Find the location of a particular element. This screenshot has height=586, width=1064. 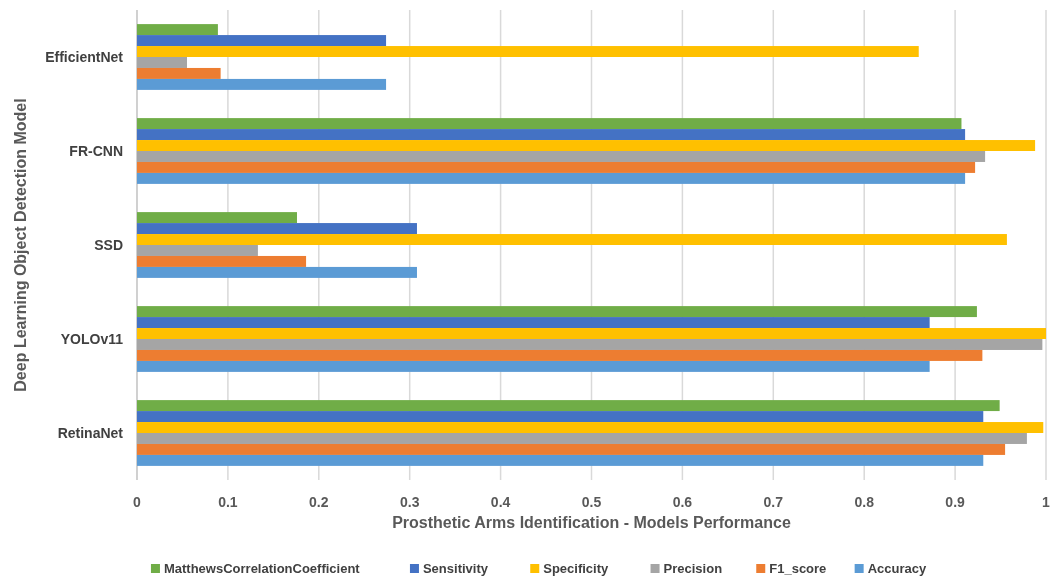

y-tick-label: SSD is located at coordinates (108, 245).